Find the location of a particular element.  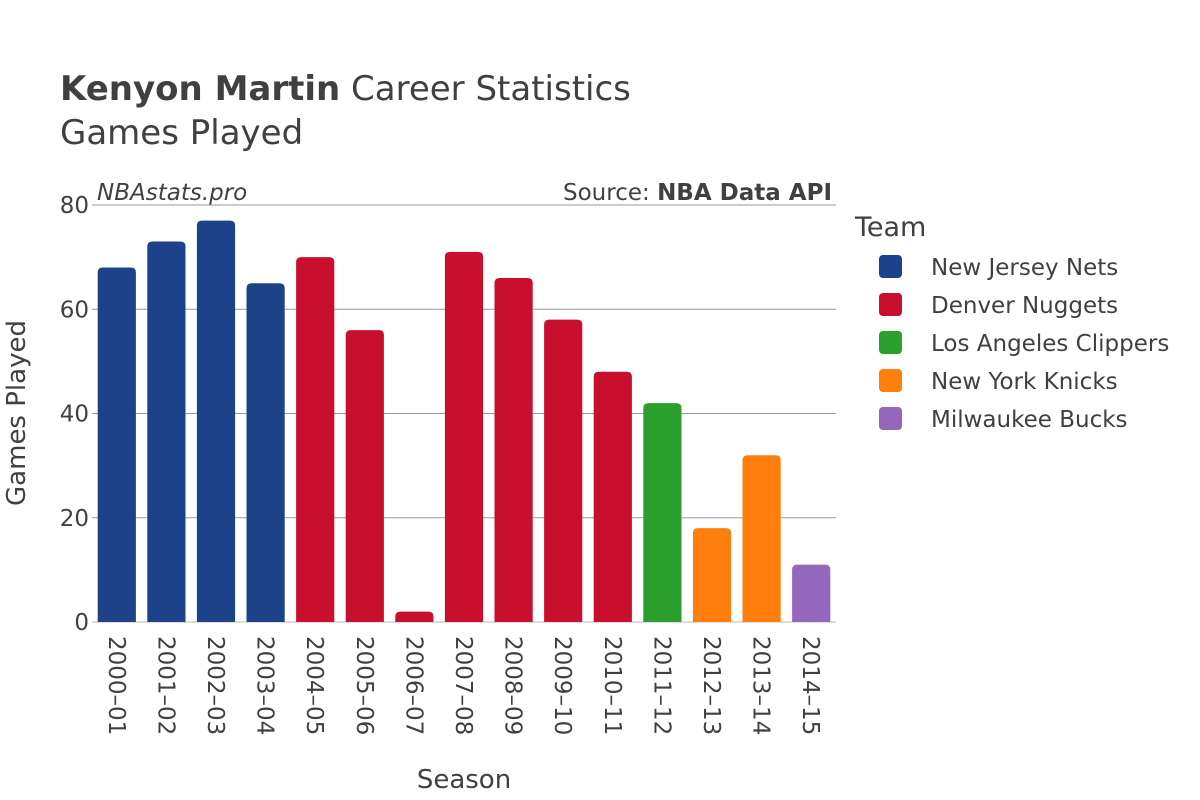

legend-label: New York Knicks is located at coordinates (1024, 382).